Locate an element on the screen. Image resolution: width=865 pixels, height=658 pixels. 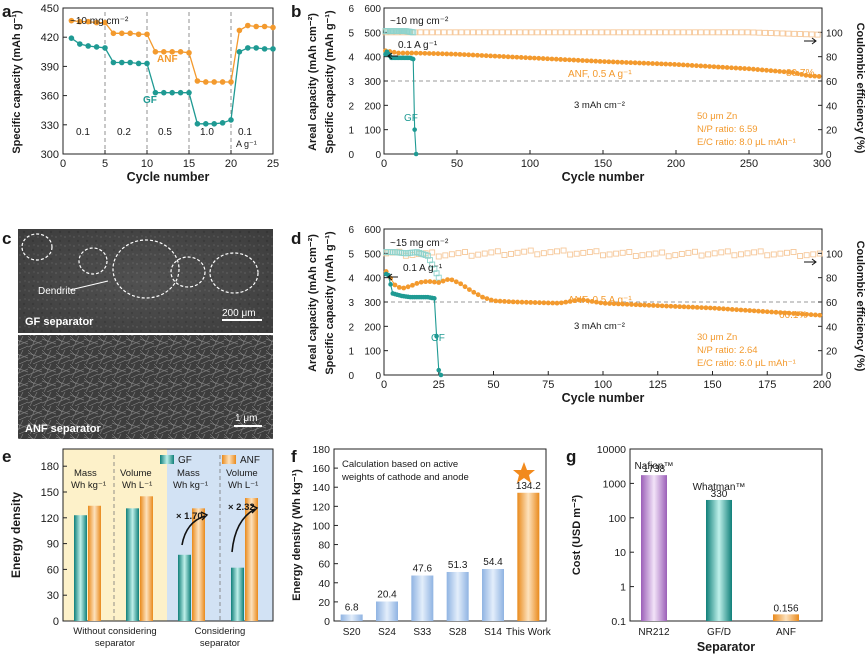
data-label-g-ANF: 0.156 is located at coordinates (785, 608).